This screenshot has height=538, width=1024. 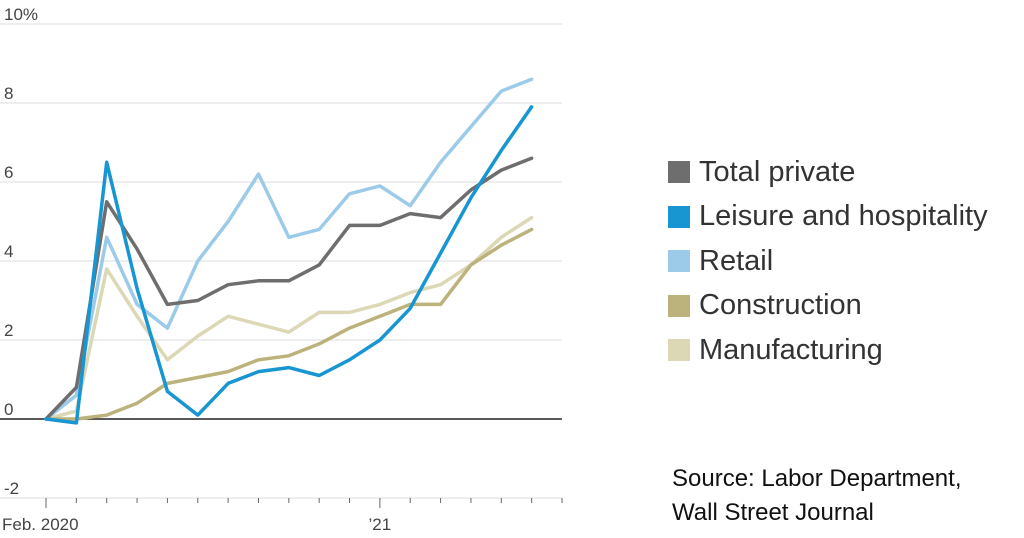 What do you see at coordinates (8, 172) in the screenshot?
I see `y-tick-label: 6` at bounding box center [8, 172].